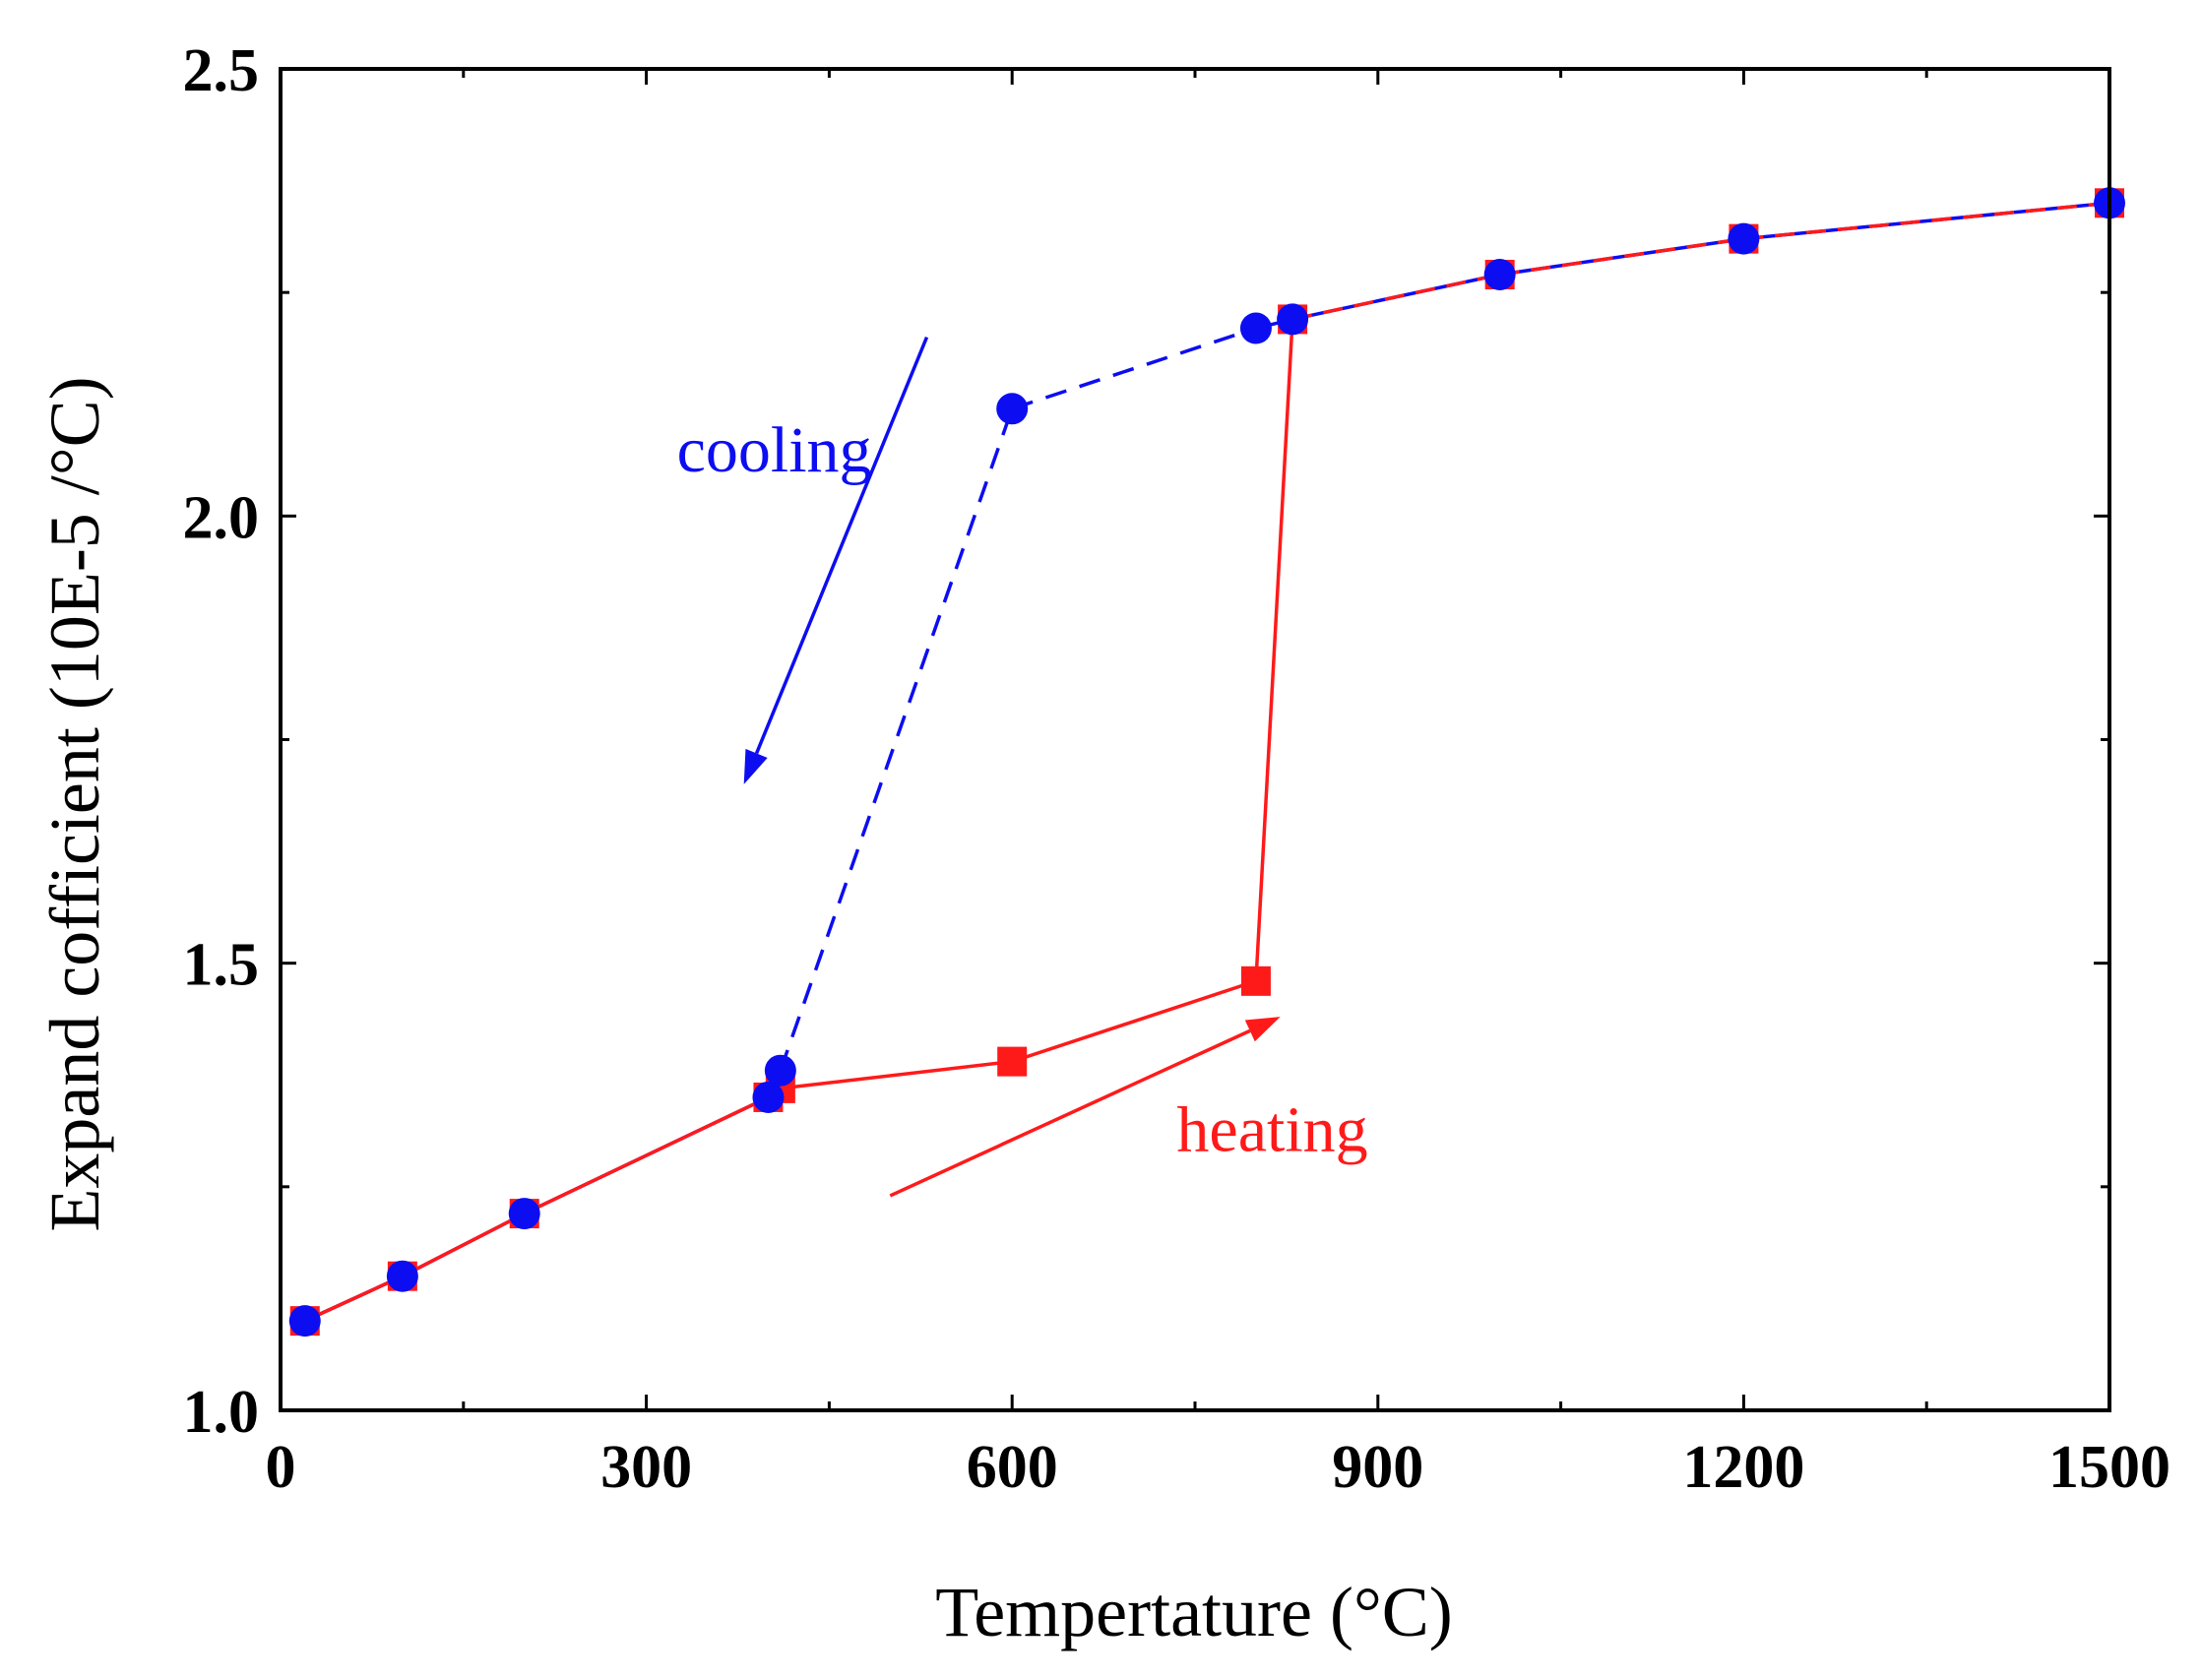 Image resolution: width=2202 pixels, height=1680 pixels. I want to click on x-axis-title: Tempertature (°C), so click(1194, 1612).